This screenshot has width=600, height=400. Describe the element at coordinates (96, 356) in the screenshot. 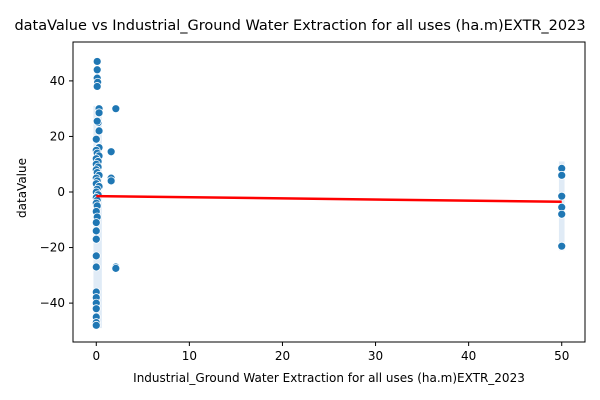

I see `x-tick-label: 0` at that location.